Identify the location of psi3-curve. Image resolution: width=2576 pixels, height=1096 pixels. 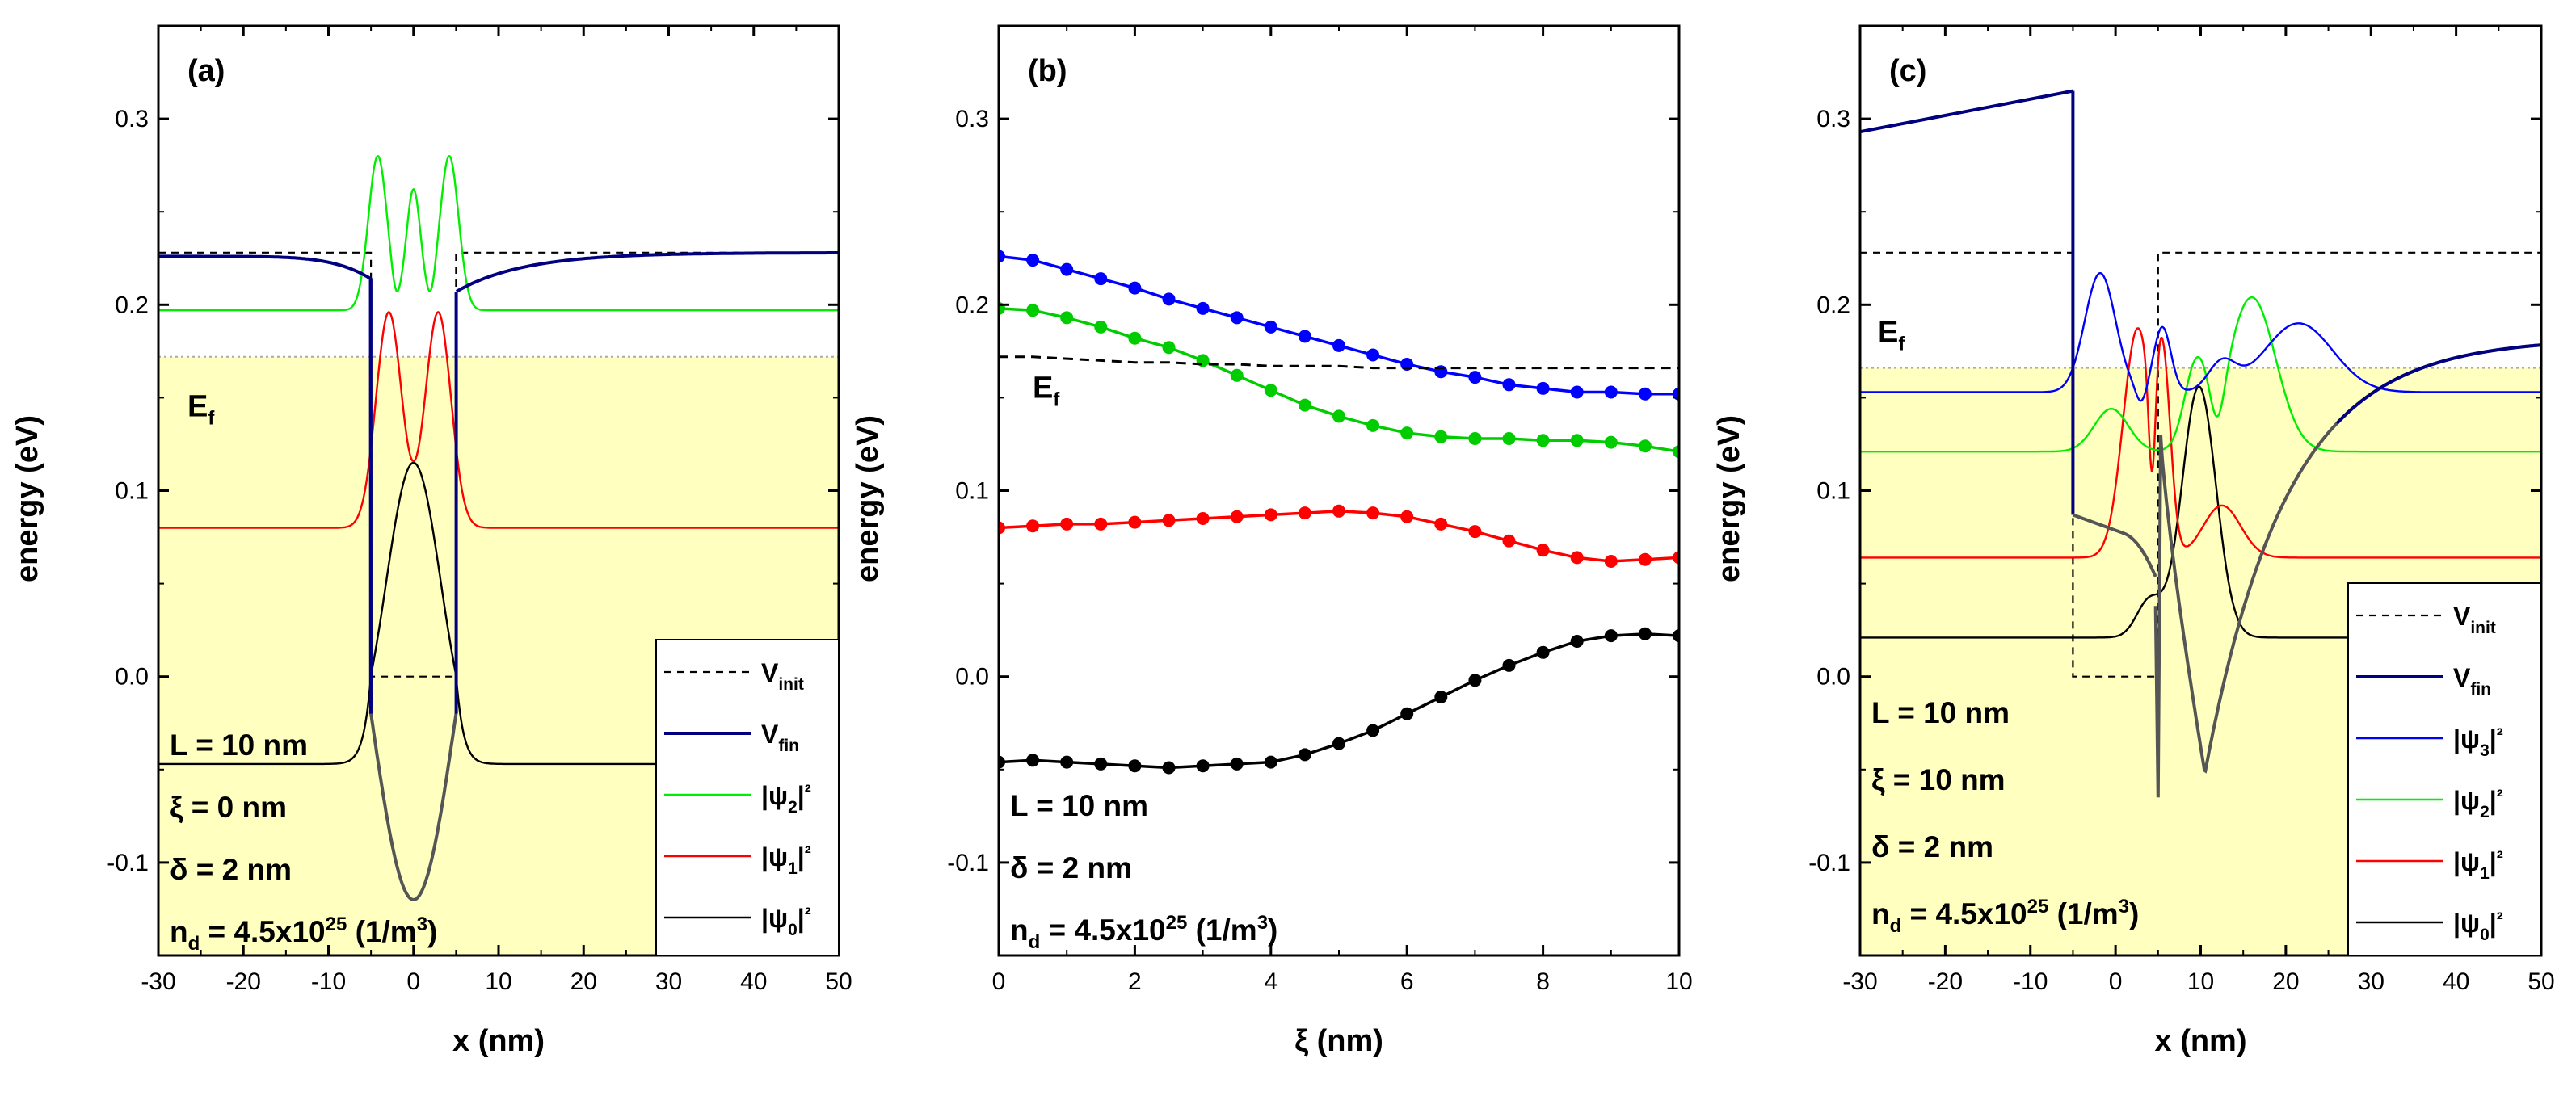
(2200, 337).